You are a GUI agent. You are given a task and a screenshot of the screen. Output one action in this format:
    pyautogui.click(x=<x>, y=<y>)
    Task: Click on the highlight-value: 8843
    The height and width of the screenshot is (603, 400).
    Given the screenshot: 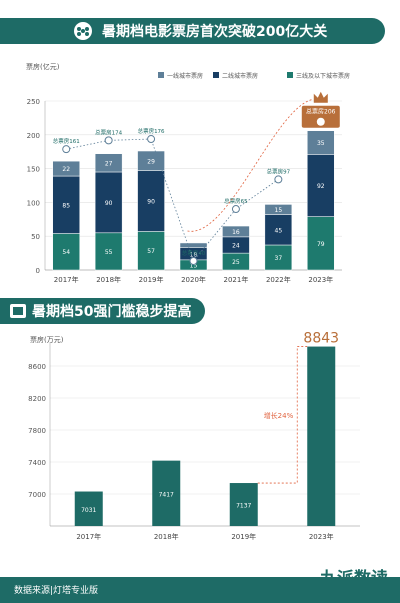 What is the action you would take?
    pyautogui.click(x=321, y=339)
    